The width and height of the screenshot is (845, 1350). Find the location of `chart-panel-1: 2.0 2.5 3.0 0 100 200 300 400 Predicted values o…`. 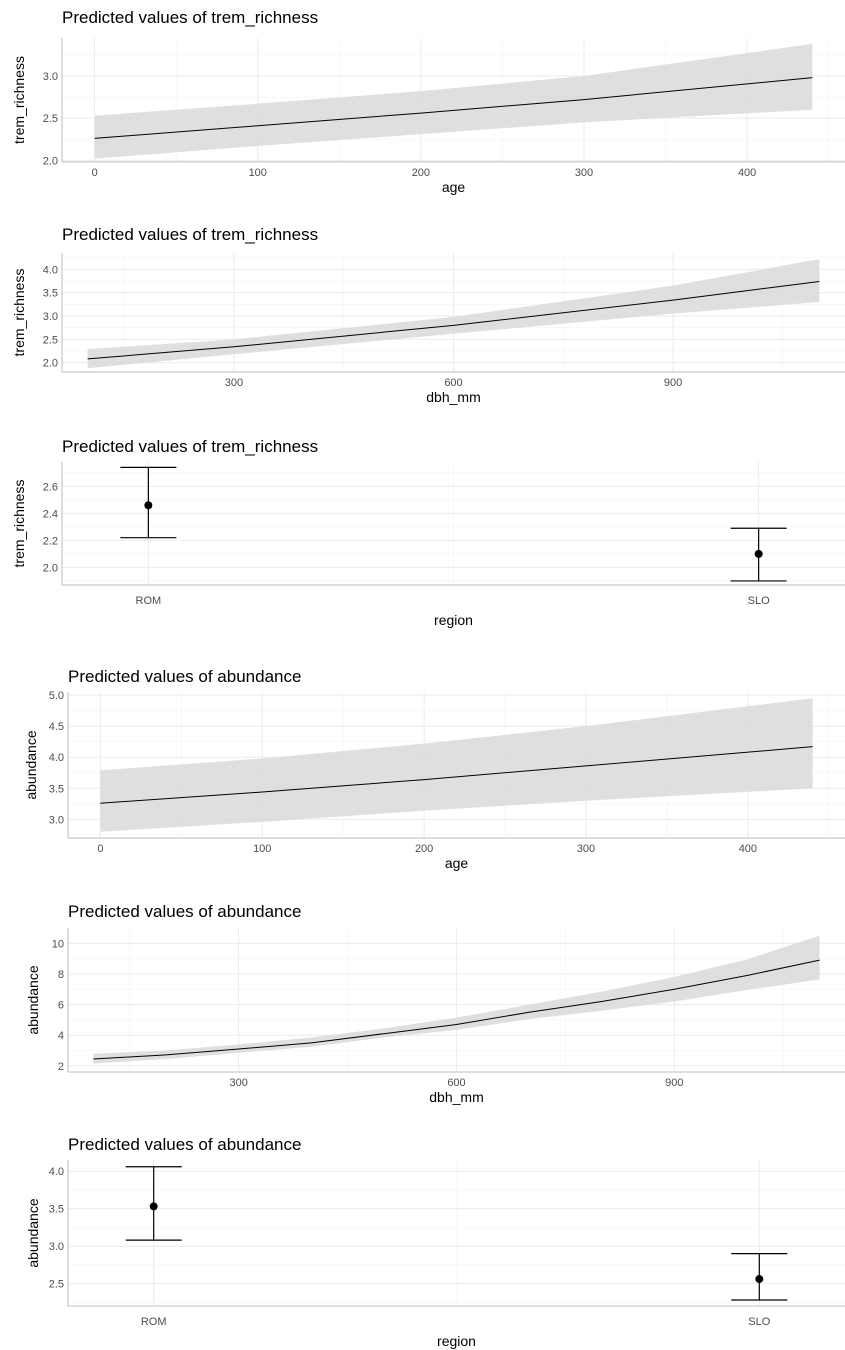

chart-panel-1: 2.0 2.5 3.0 0 100 200 300 400 Predicted values o… is located at coordinates (428, 101).